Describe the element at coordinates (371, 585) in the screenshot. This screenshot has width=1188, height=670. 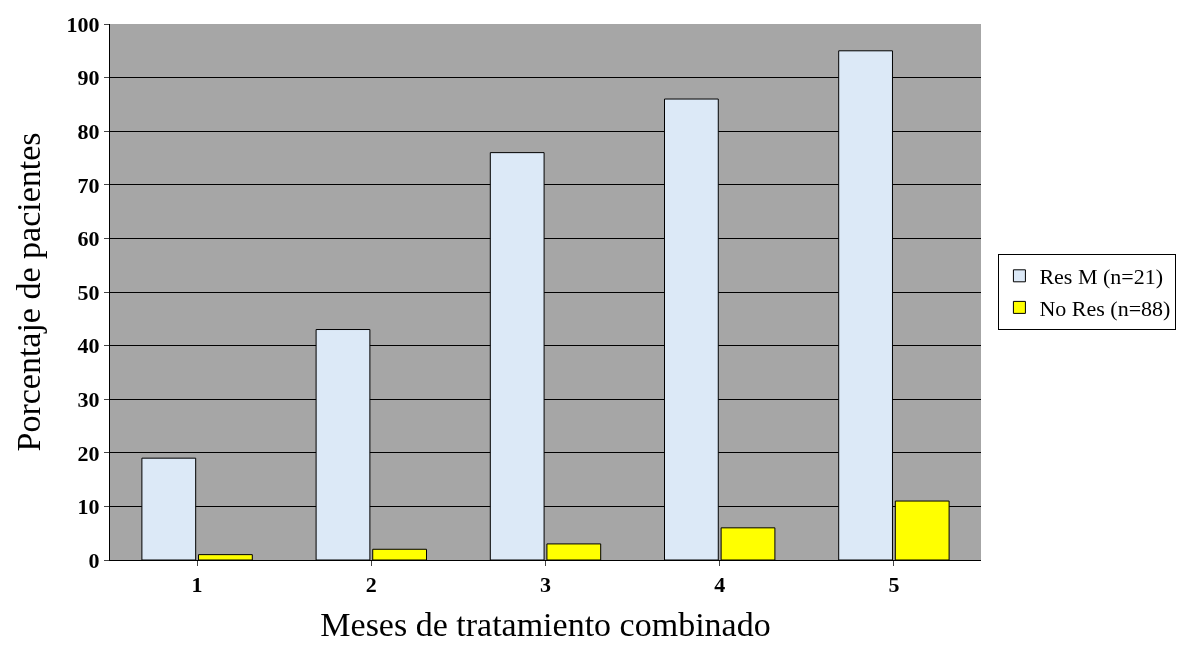
I see `x-tick-label: 2` at that location.